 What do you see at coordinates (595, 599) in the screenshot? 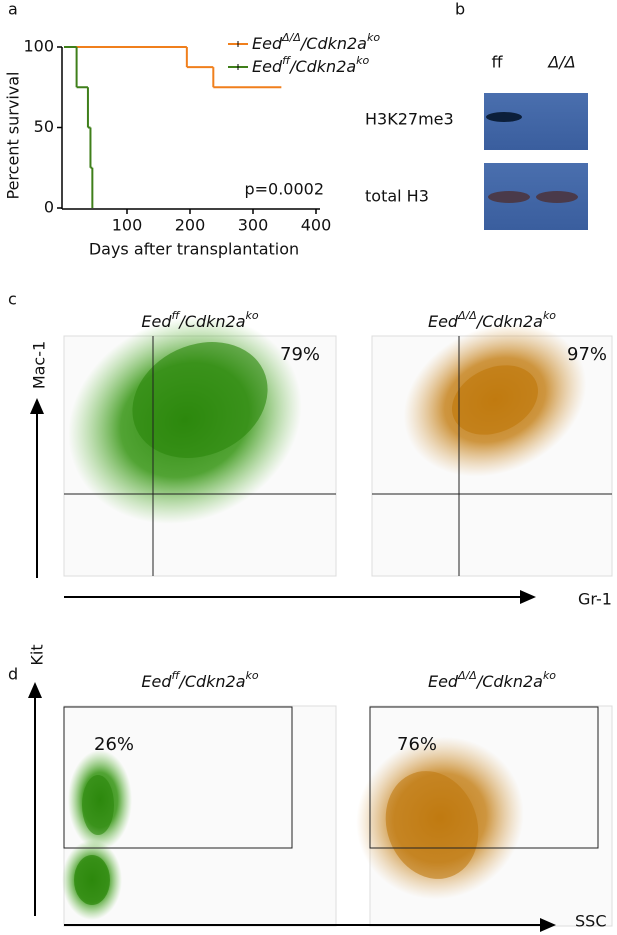
I see `x-axis-label: Gr-1` at bounding box center [595, 599].